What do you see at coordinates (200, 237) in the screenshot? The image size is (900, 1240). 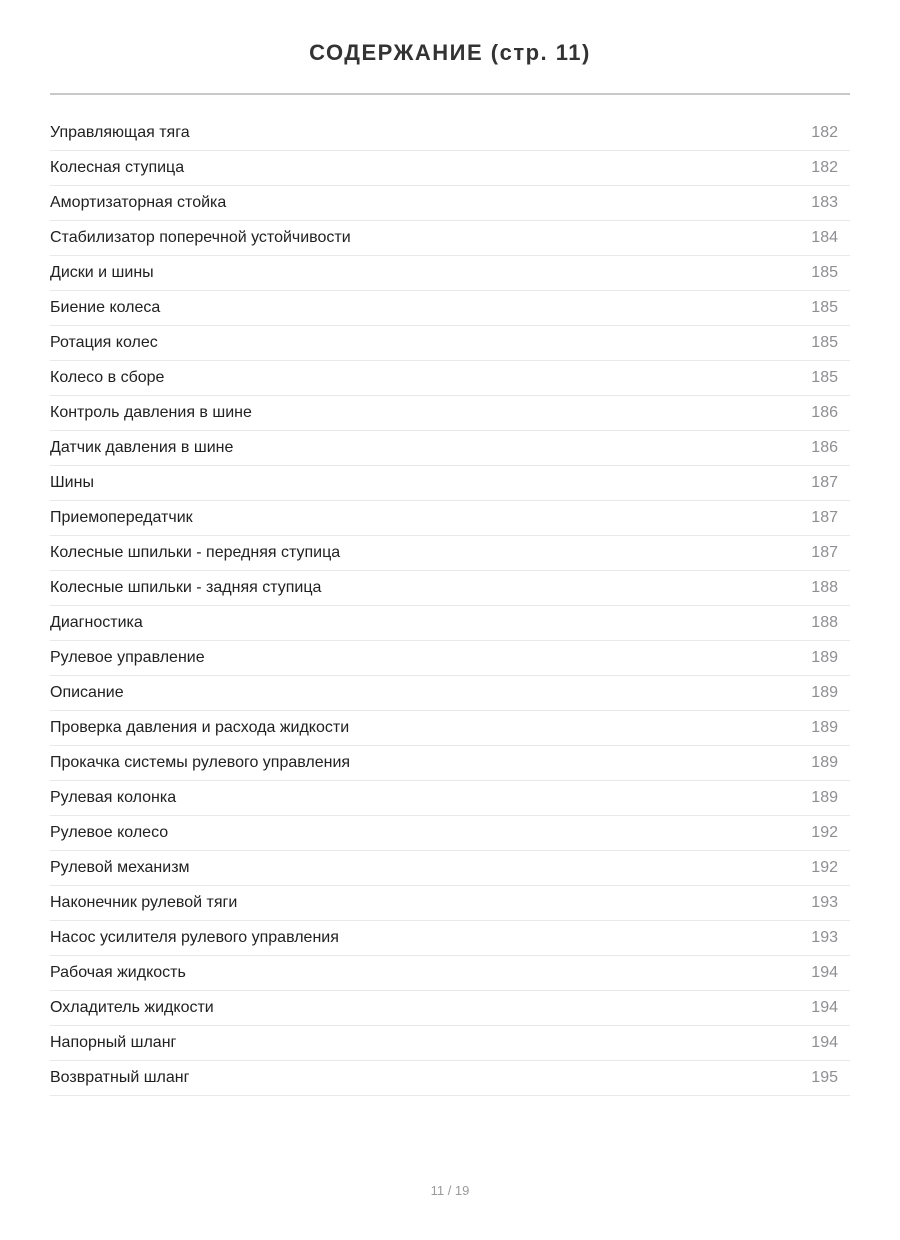 I see `toc-entry-title: Стабилизатор поперечной устойчивости` at bounding box center [200, 237].